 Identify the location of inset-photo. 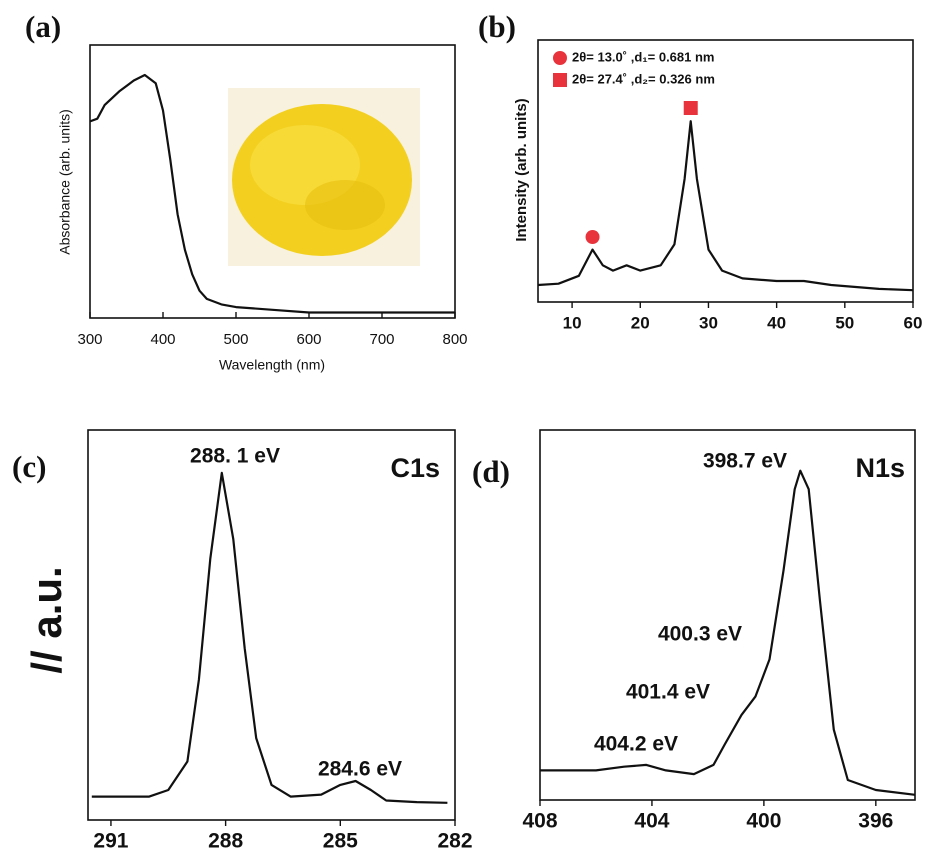
(324, 177).